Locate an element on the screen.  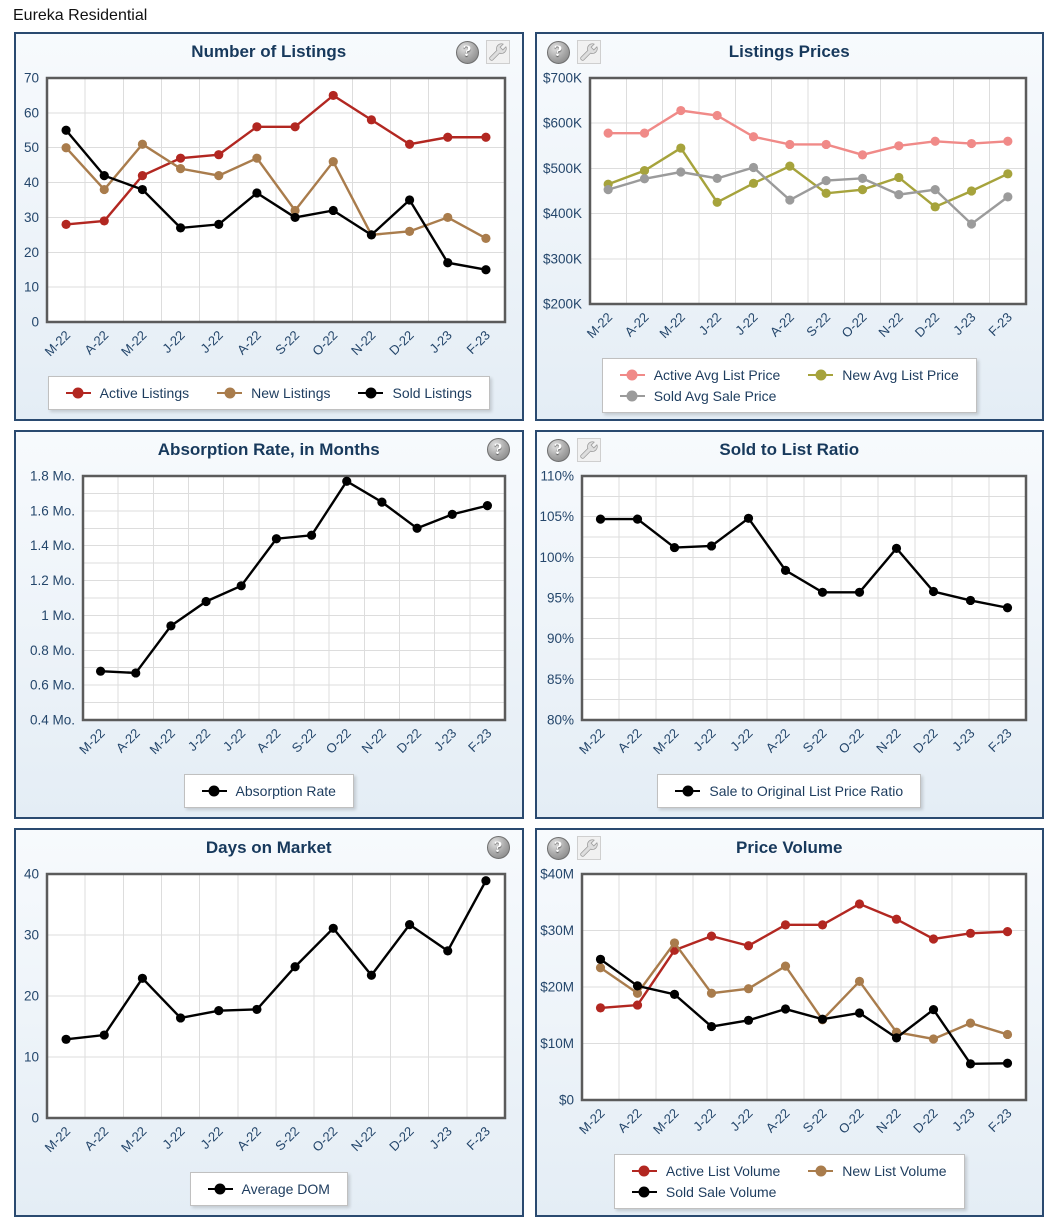
panel-icons: ? is located at coordinates (498, 847).